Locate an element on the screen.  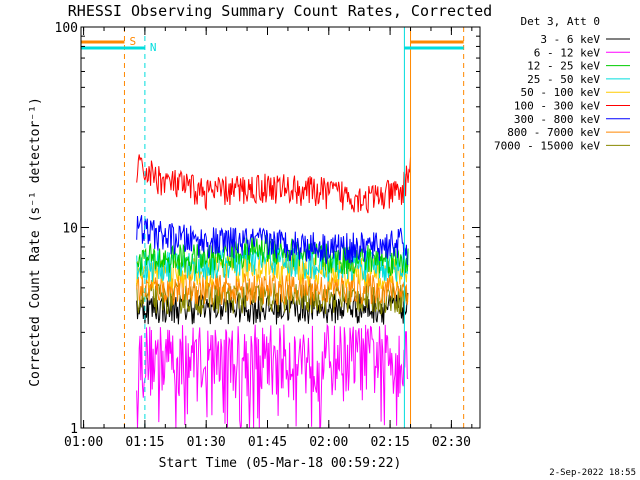
legend-header: Det 3, Att 0 is located at coordinates (560, 21).